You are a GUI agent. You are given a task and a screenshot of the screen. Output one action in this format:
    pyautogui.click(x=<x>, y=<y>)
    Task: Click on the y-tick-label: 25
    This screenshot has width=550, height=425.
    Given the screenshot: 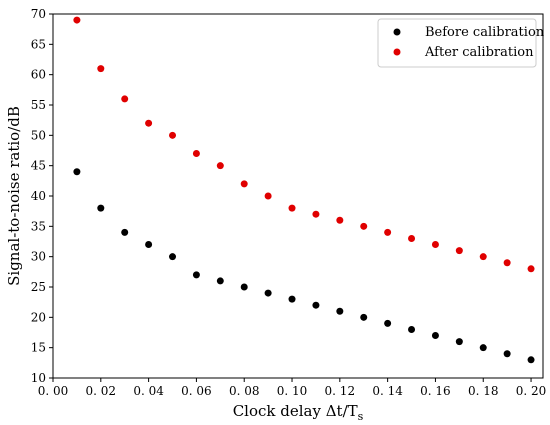 What is the action you would take?
    pyautogui.click(x=38, y=287)
    